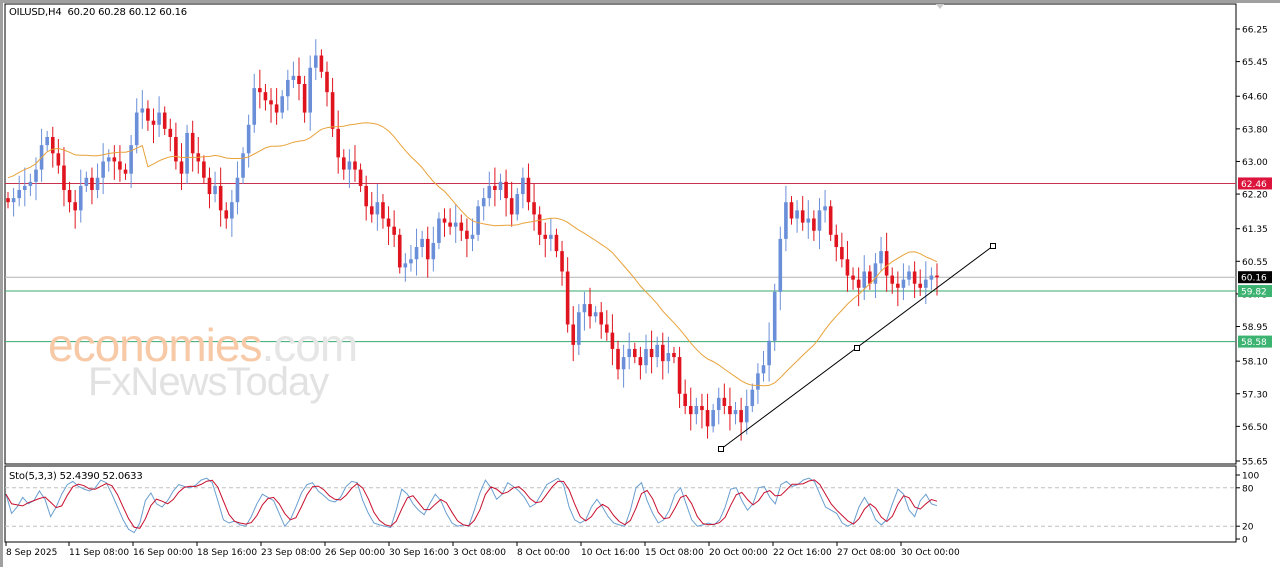 Image resolution: width=1280 pixels, height=571 pixels. What do you see at coordinates (419, 553) in the screenshot?
I see `x-tick-label: 30 Sep 16:00` at bounding box center [419, 553].